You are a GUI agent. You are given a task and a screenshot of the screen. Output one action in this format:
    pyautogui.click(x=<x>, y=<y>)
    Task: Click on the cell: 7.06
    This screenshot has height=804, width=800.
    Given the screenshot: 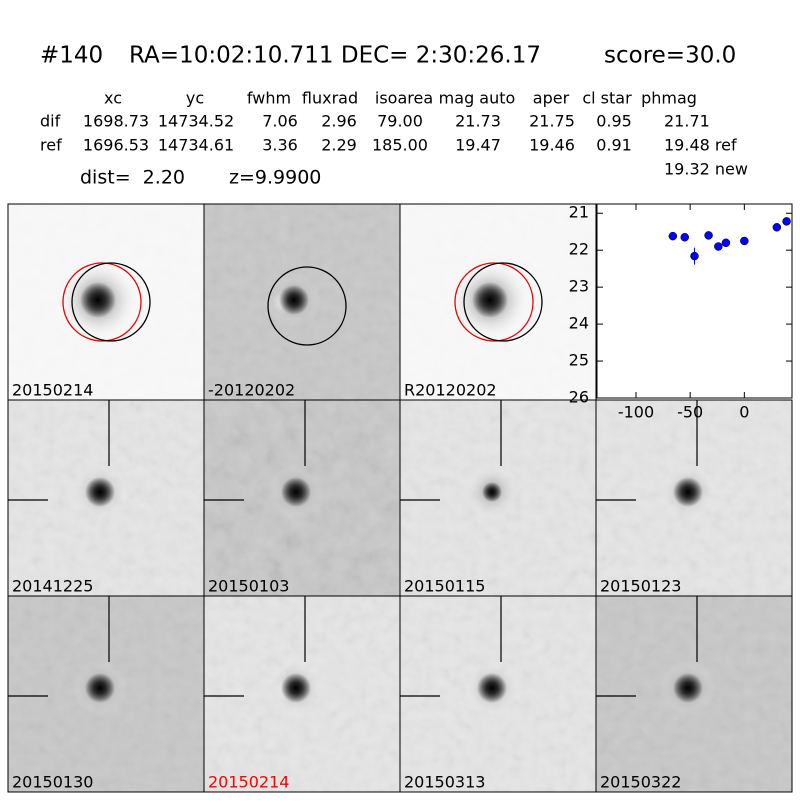 What is the action you would take?
    pyautogui.click(x=280, y=121)
    